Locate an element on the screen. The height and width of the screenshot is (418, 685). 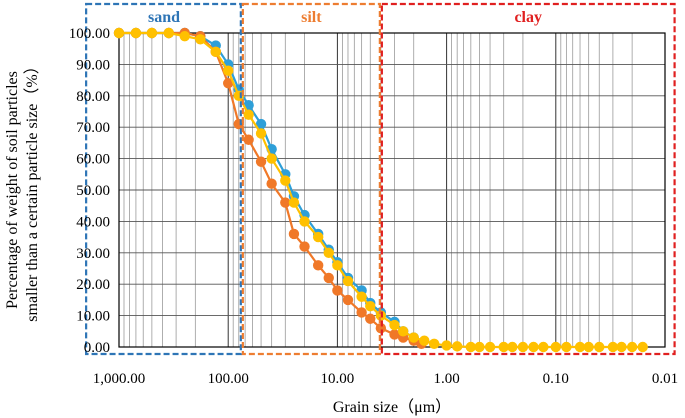
y-tick-label: 20.00 is located at coordinates (93, 285).